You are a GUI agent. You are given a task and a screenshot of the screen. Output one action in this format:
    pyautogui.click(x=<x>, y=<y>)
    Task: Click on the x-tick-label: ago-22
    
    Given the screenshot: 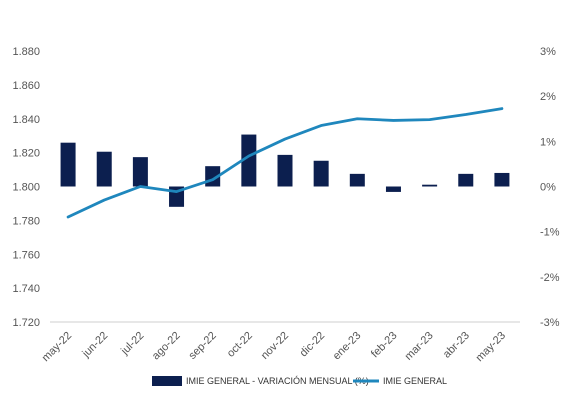 What is the action you would take?
    pyautogui.click(x=166, y=346)
    